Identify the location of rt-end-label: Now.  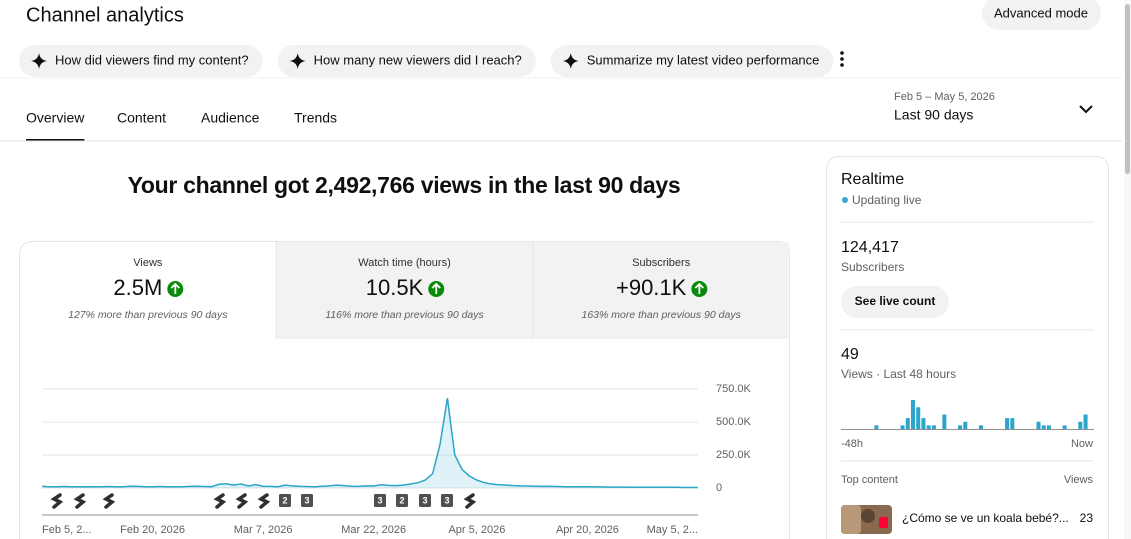
(1082, 444).